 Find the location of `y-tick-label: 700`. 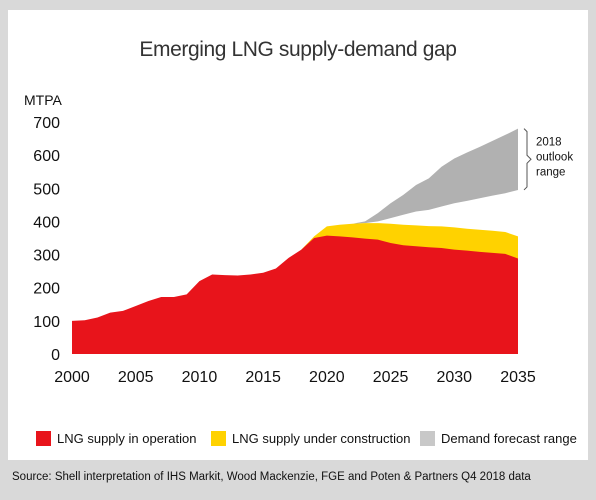

y-tick-label: 700 is located at coordinates (46, 123).